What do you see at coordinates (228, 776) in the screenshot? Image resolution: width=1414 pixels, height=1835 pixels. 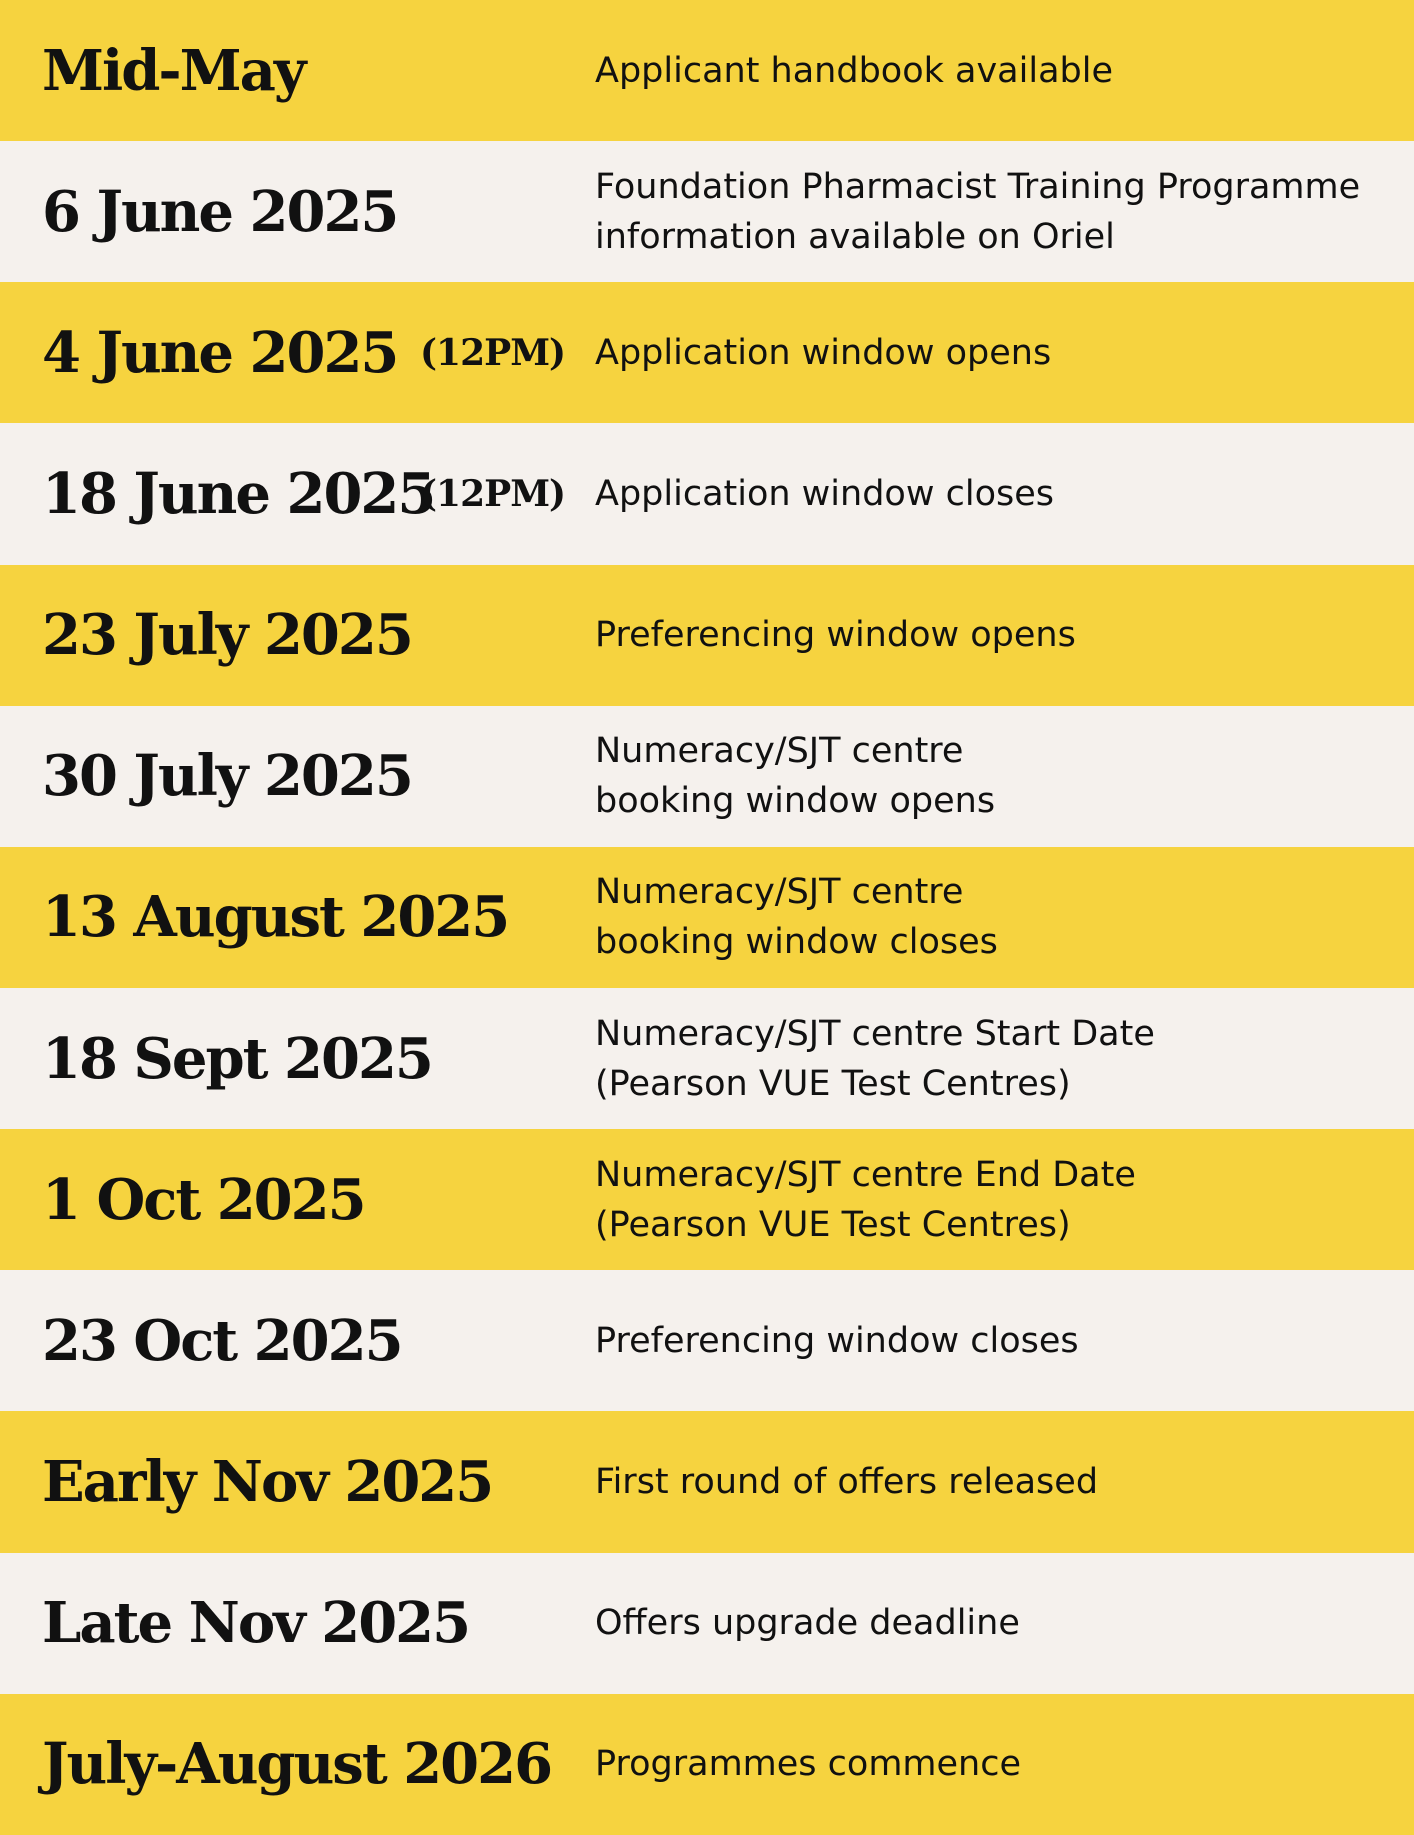 I see `row-date: 30 July 2025` at bounding box center [228, 776].